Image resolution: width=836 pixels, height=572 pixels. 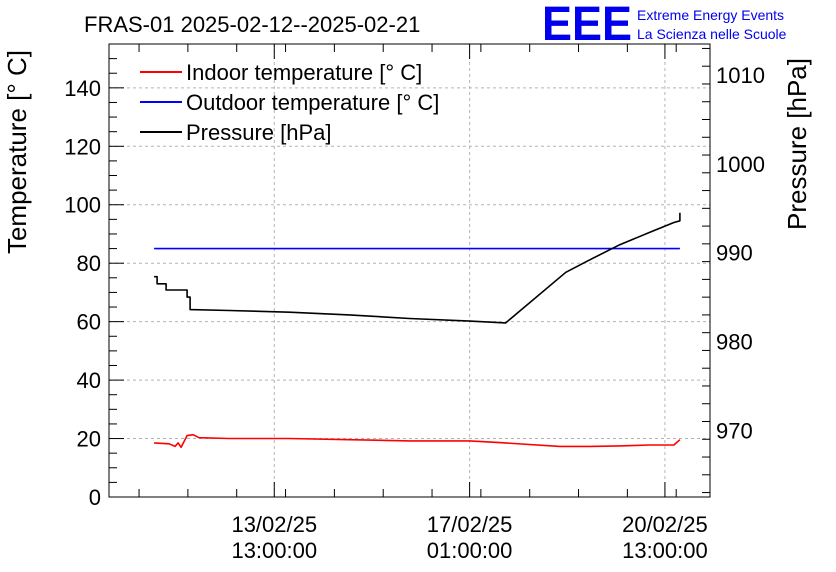 I want to click on y-left-tick-label: 120, so click(x=82, y=146).